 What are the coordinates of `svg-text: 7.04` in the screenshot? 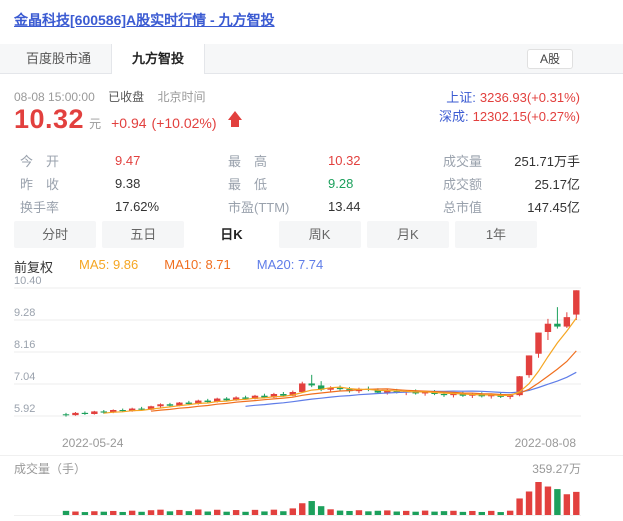 It's located at (24, 377).